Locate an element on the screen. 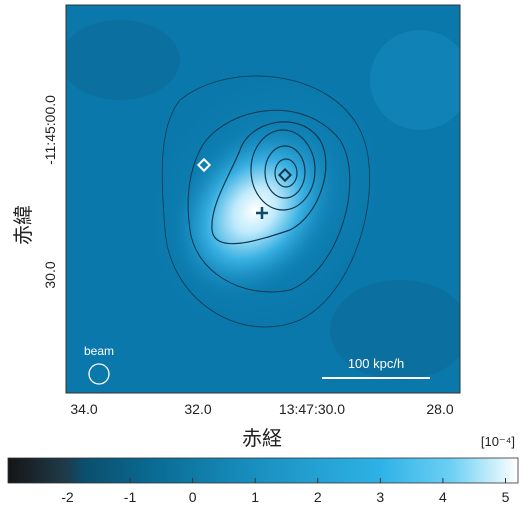  x-tick-label: 28.0 is located at coordinates (439, 409).